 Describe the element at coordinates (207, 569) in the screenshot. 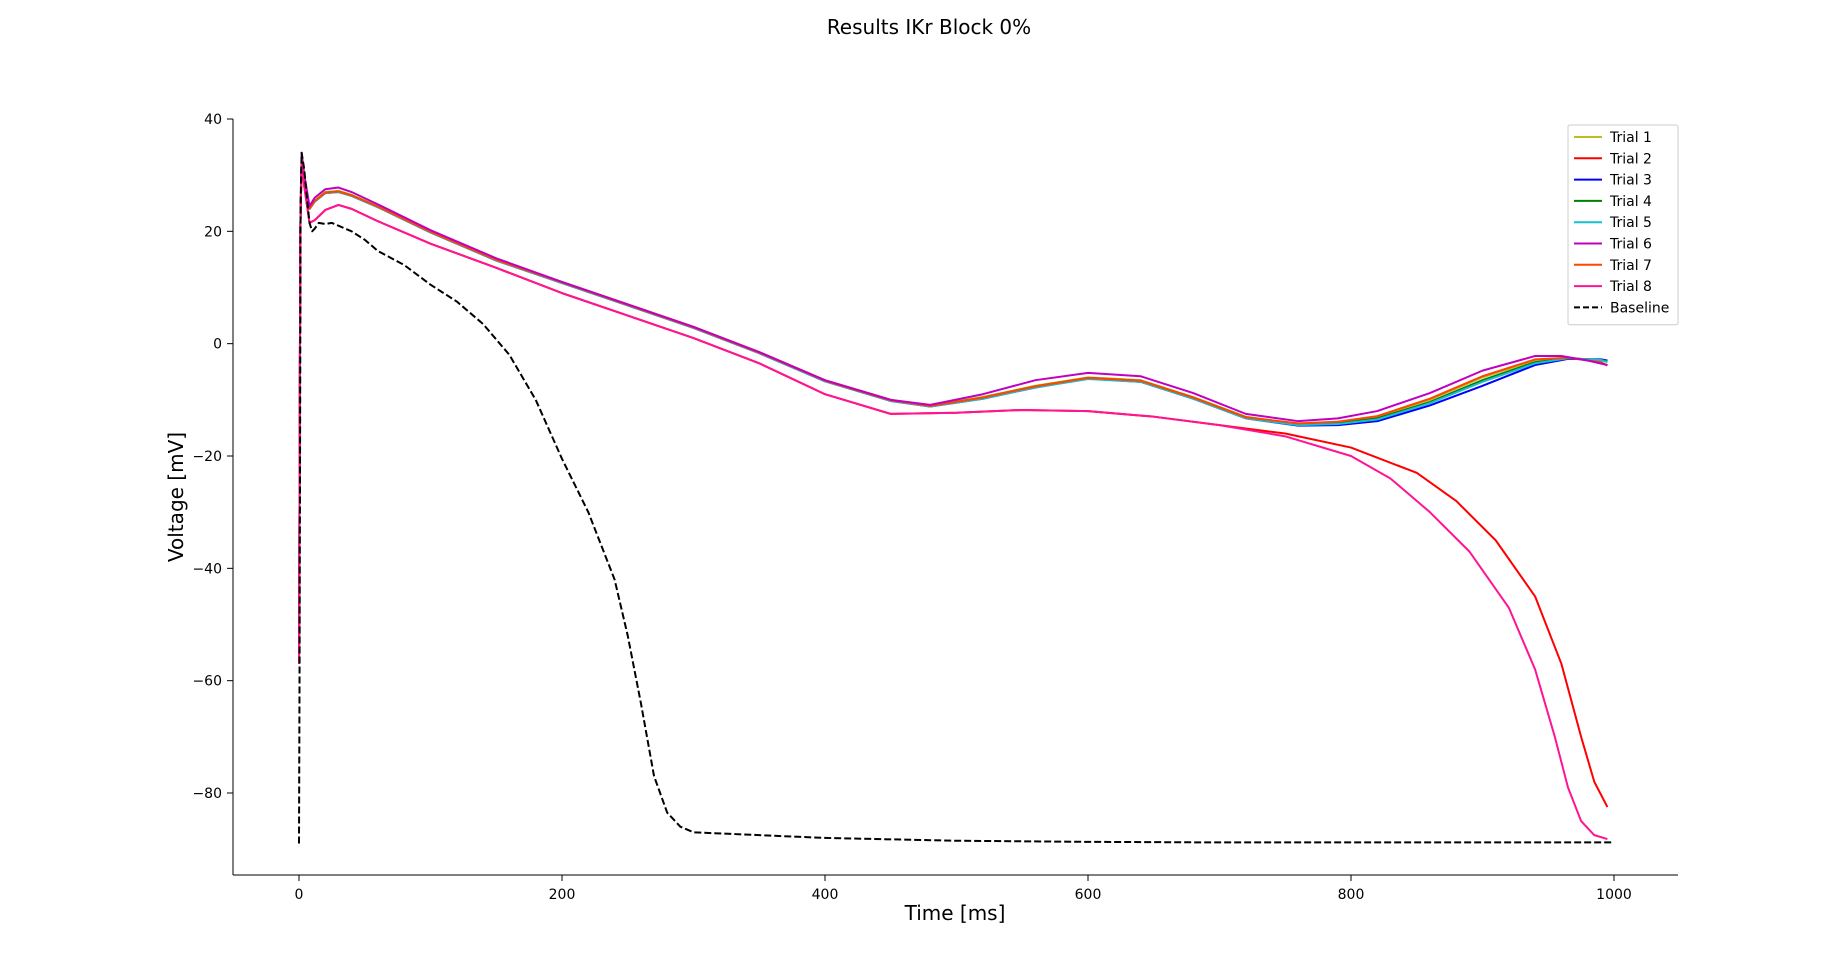

I see `y-tick-label: −40` at that location.